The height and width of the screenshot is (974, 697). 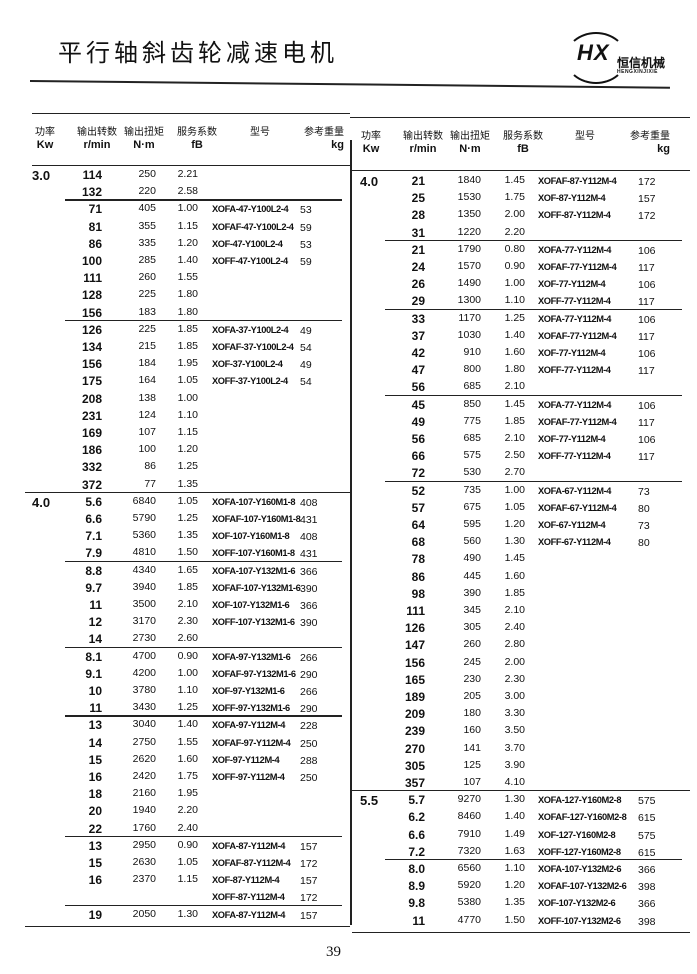 I want to click on model-number: XOFA-37-Y100L2-4, so click(x=250, y=329).